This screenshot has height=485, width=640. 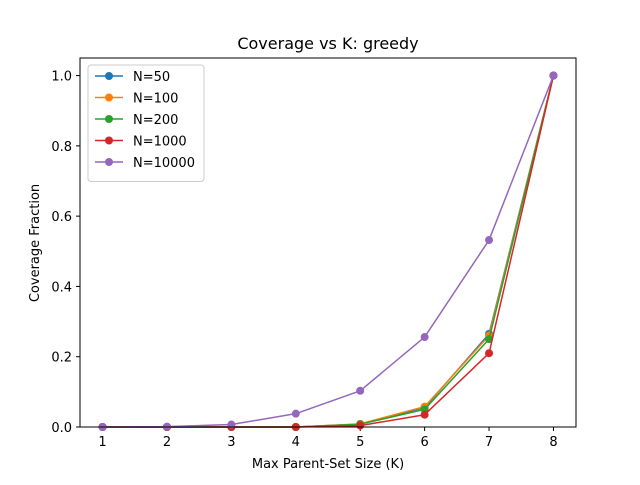 I want to click on y-tick-label: 0.2, so click(x=61, y=358).